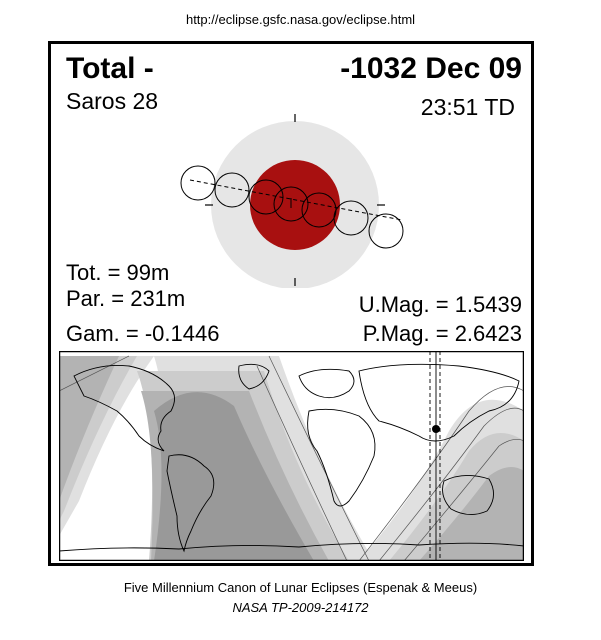 The width and height of the screenshot is (601, 640). I want to click on ecliptic-path, so click(296, 200).